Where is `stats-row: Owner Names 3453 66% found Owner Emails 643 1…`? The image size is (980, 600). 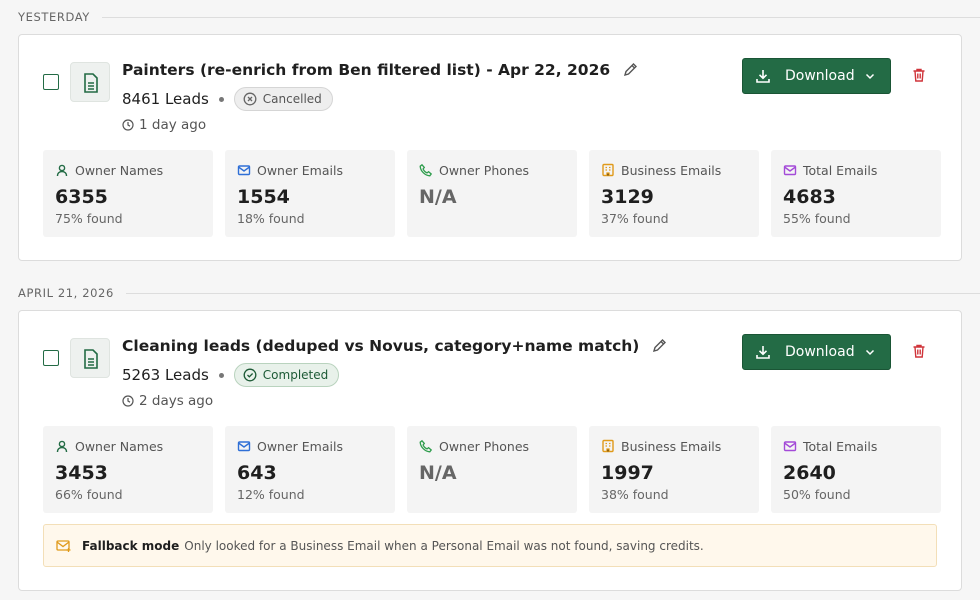
stats-row: Owner Names 3453 66% found Owner Emails 643 1… is located at coordinates (490, 469).